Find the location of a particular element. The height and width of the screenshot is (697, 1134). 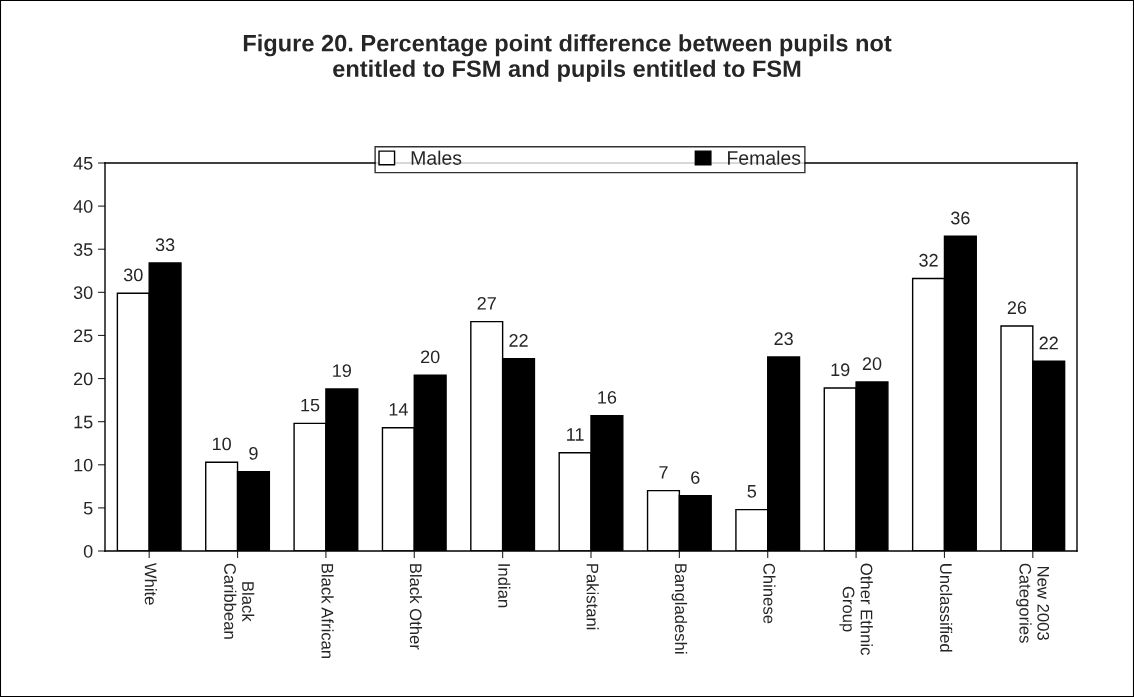

y-tick-label: 5 is located at coordinates (88, 508).